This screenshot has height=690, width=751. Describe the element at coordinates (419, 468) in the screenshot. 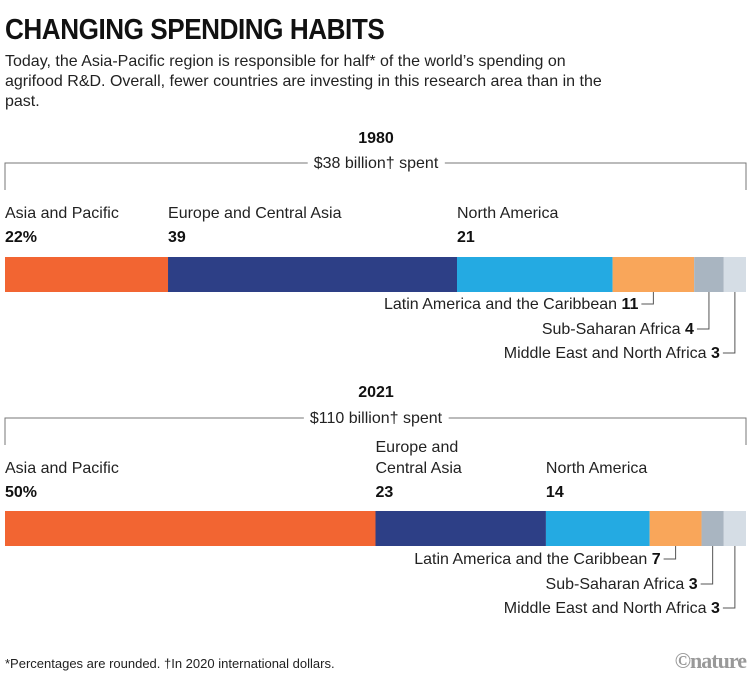

I see `category-label: Central Asia` at that location.